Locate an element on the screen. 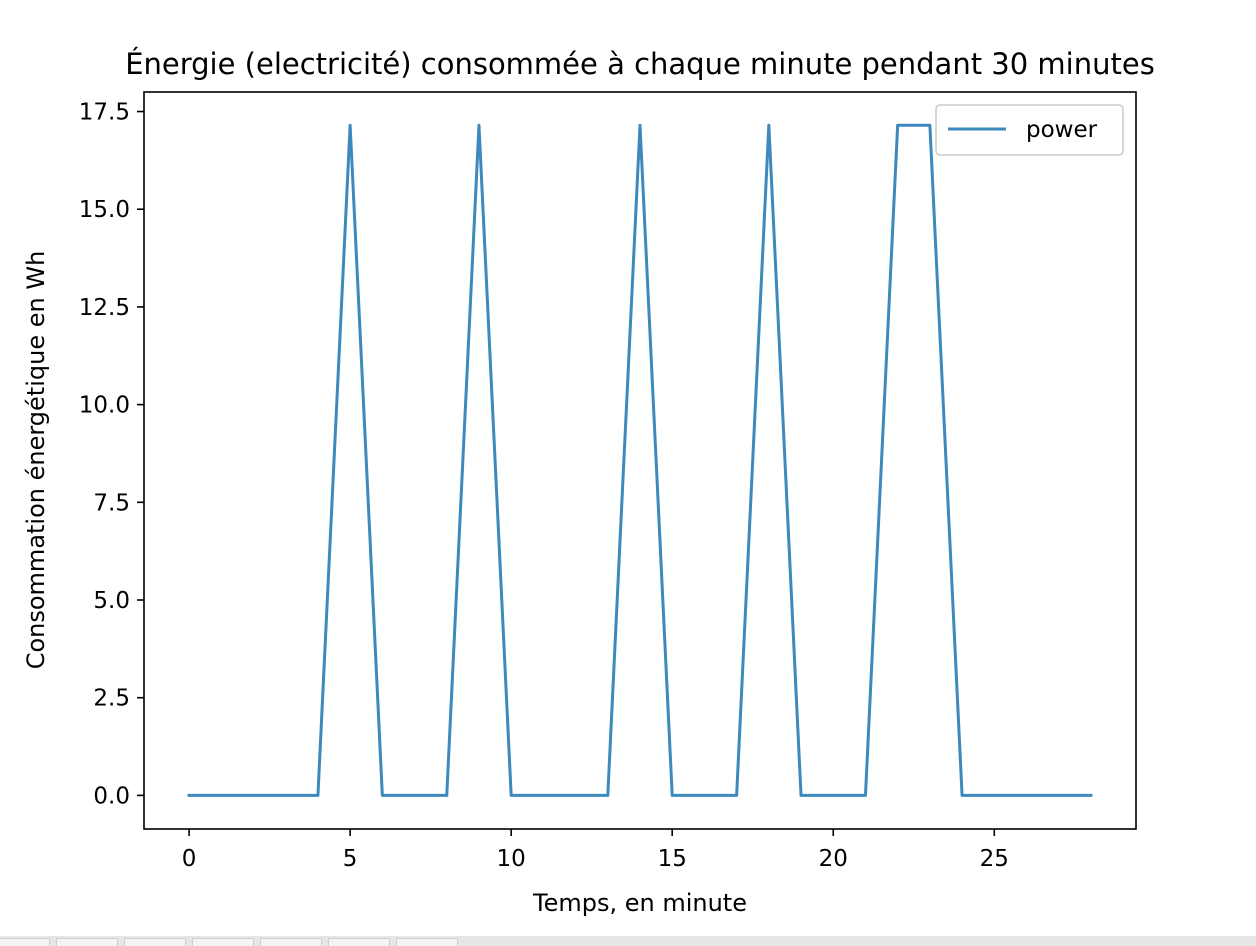 The width and height of the screenshot is (1256, 946). y-tick-label: 17.5 is located at coordinates (104, 113).